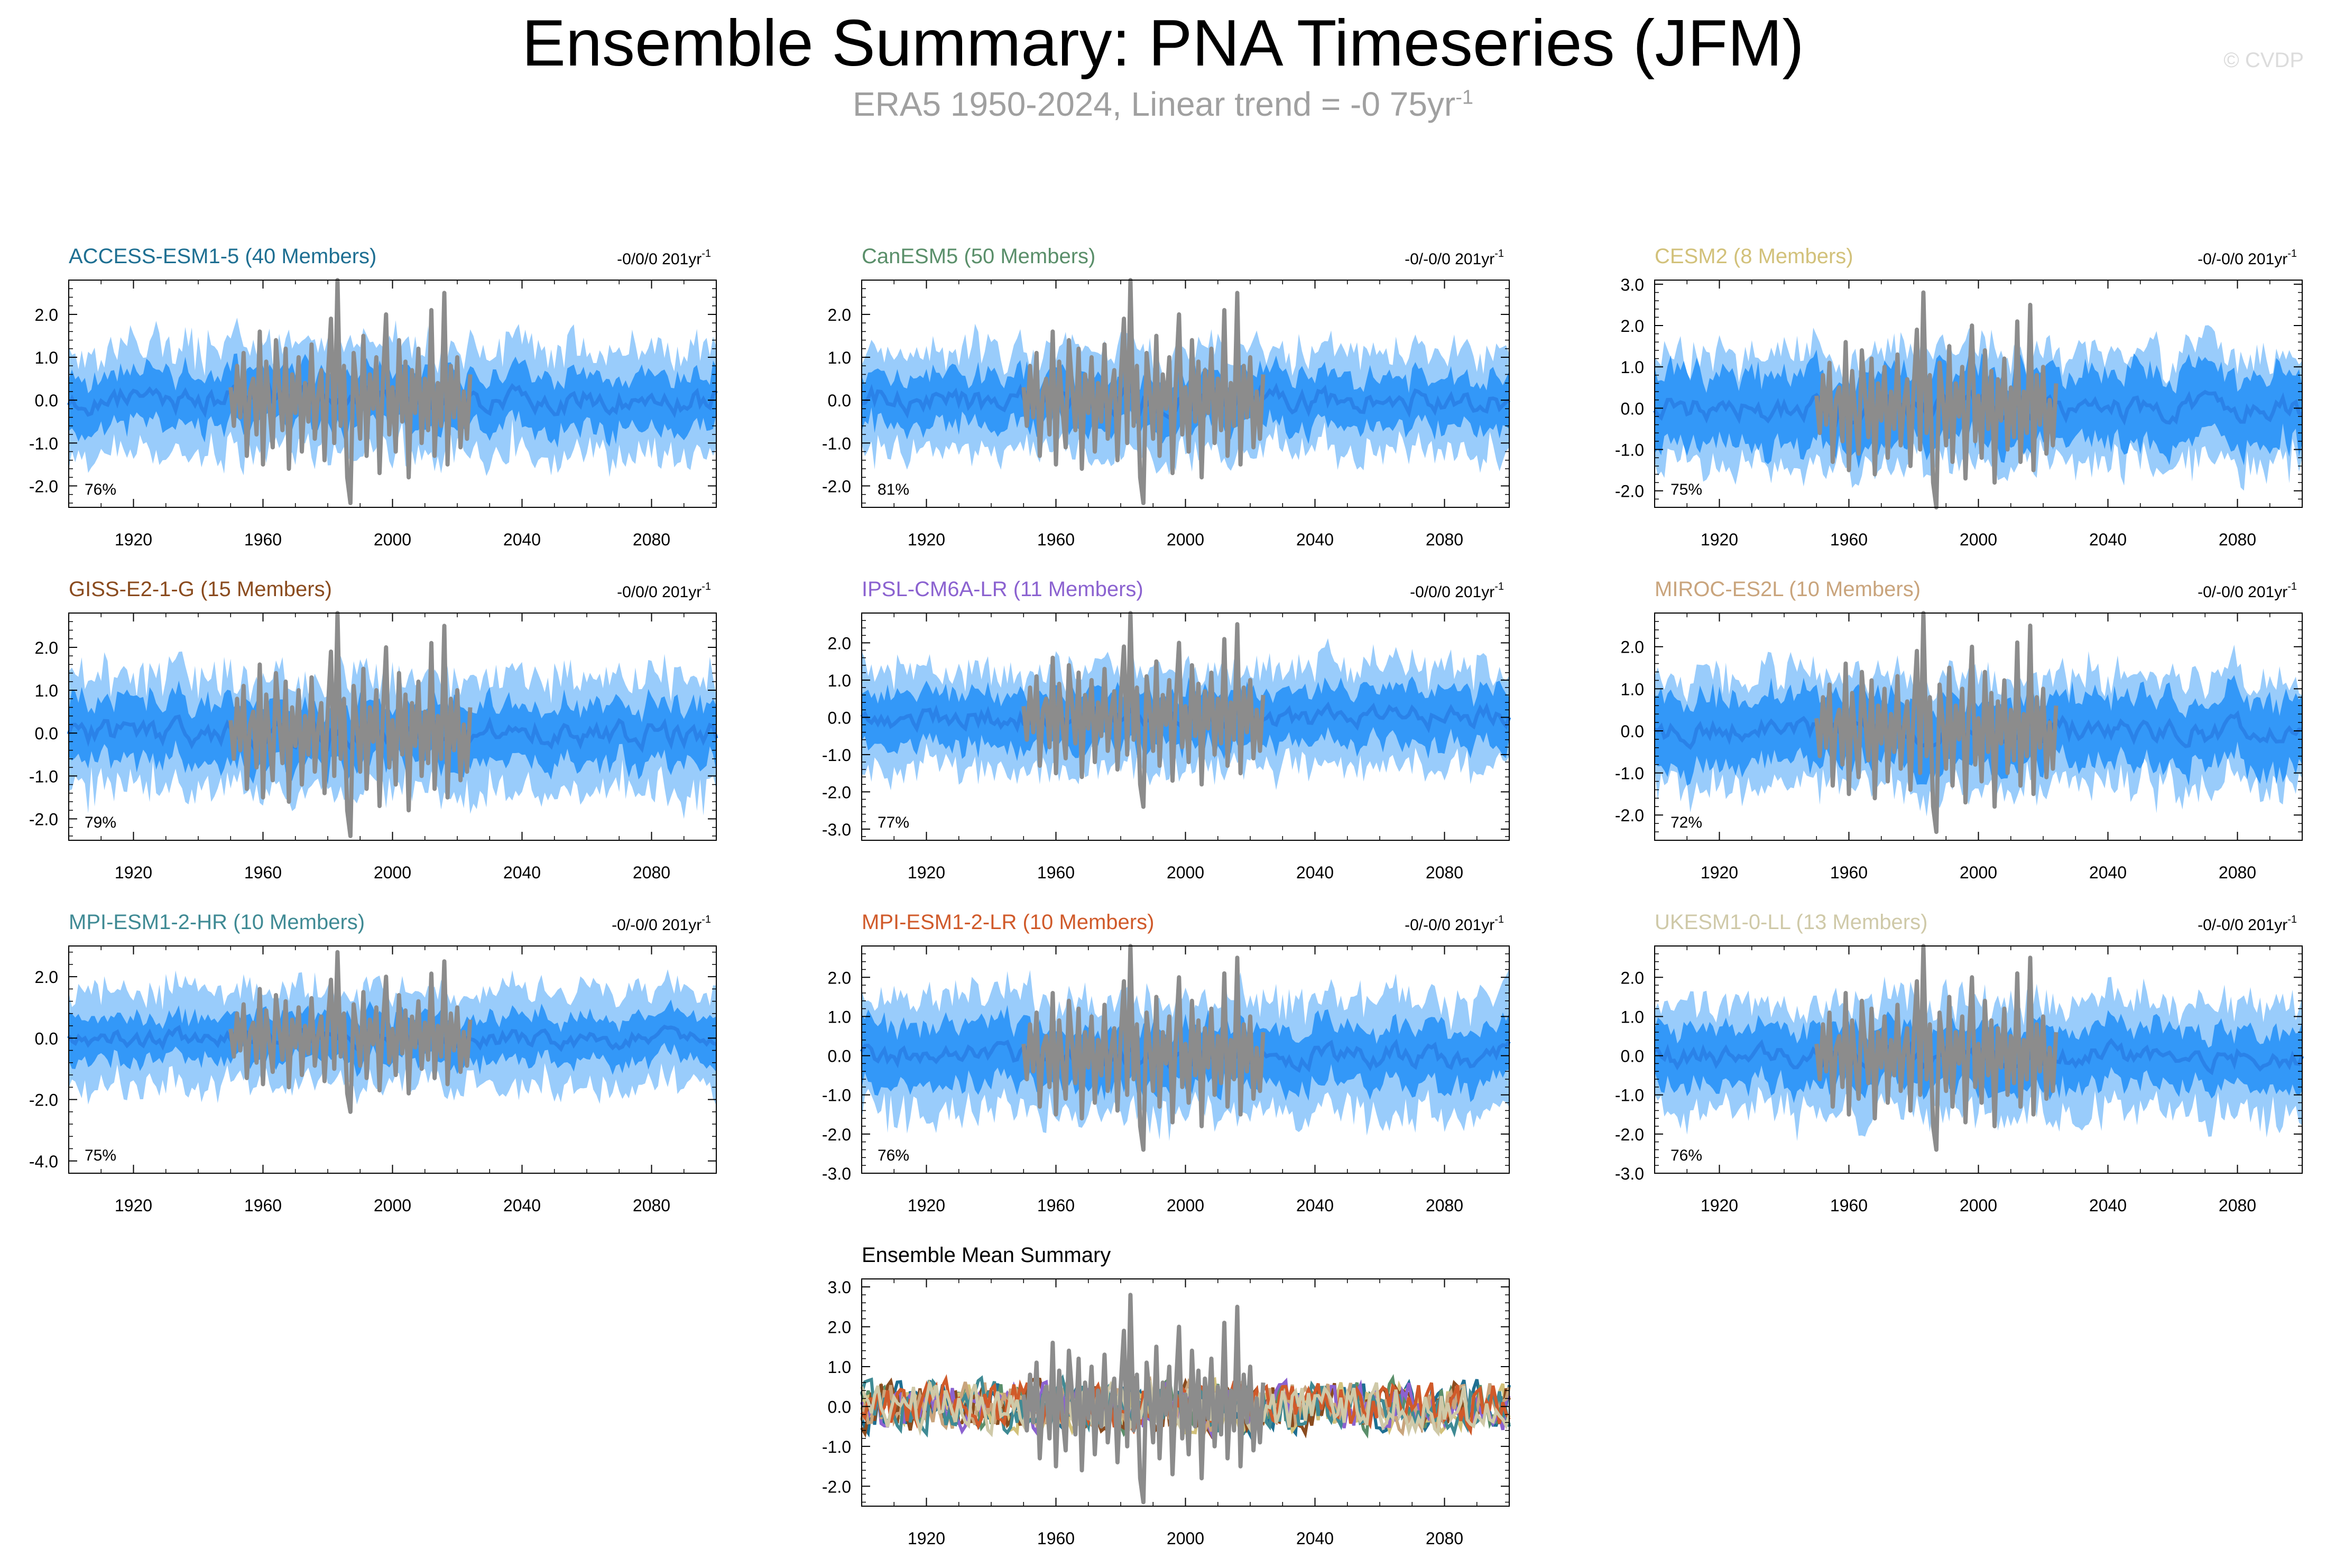  What do you see at coordinates (1754, 256) in the screenshot?
I see `panel-title: CESM2 (8 Members)` at bounding box center [1754, 256].